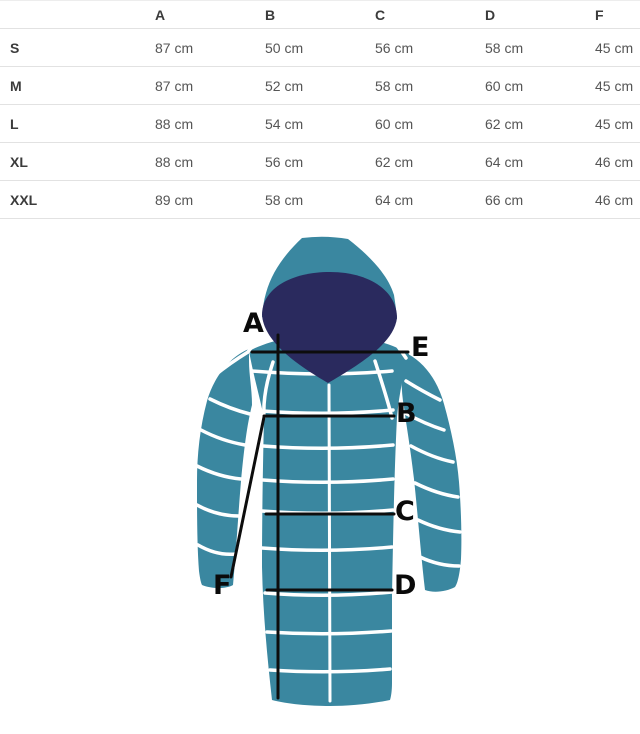 Image resolution: width=640 pixels, height=734 pixels. I want to click on column-header-F: F, so click(612, 14).